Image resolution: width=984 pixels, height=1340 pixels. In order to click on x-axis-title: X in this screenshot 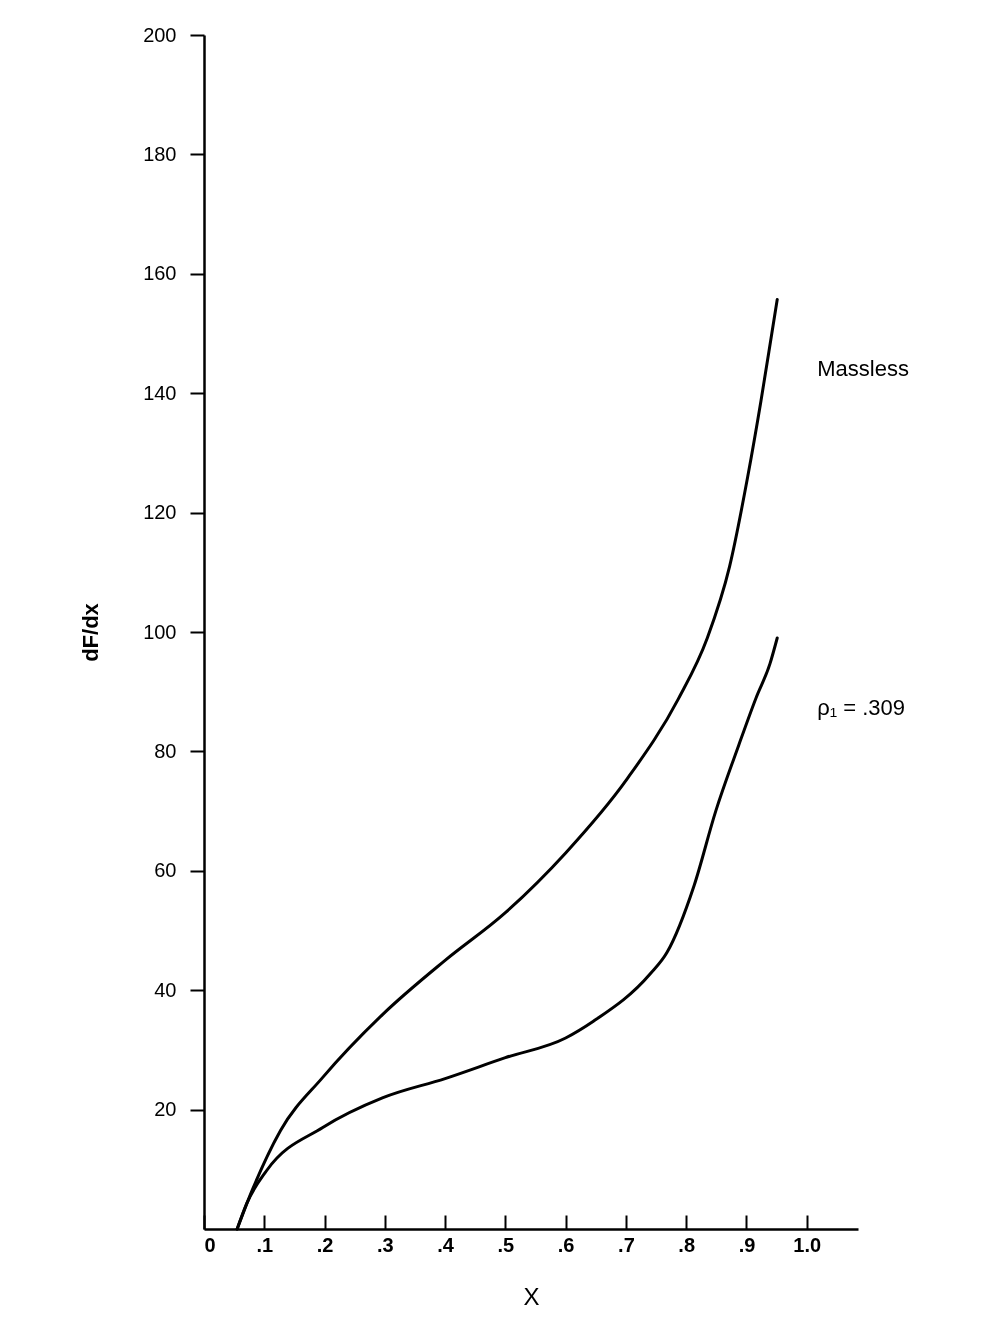, I will do `click(531, 1296)`.